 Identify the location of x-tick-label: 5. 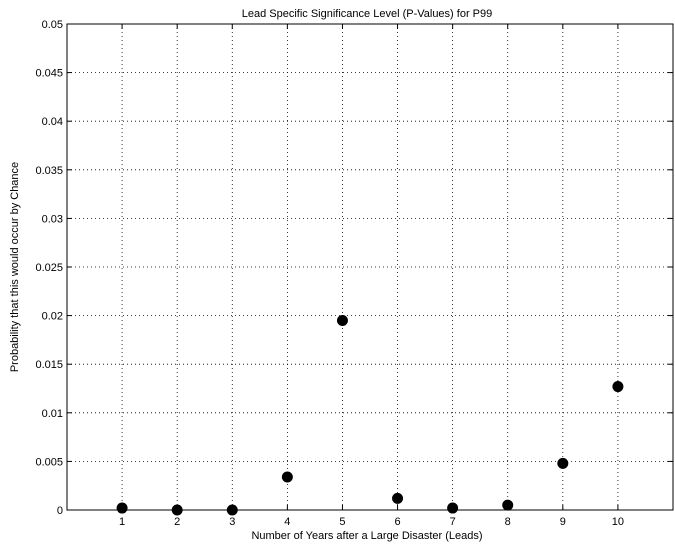
(342, 522).